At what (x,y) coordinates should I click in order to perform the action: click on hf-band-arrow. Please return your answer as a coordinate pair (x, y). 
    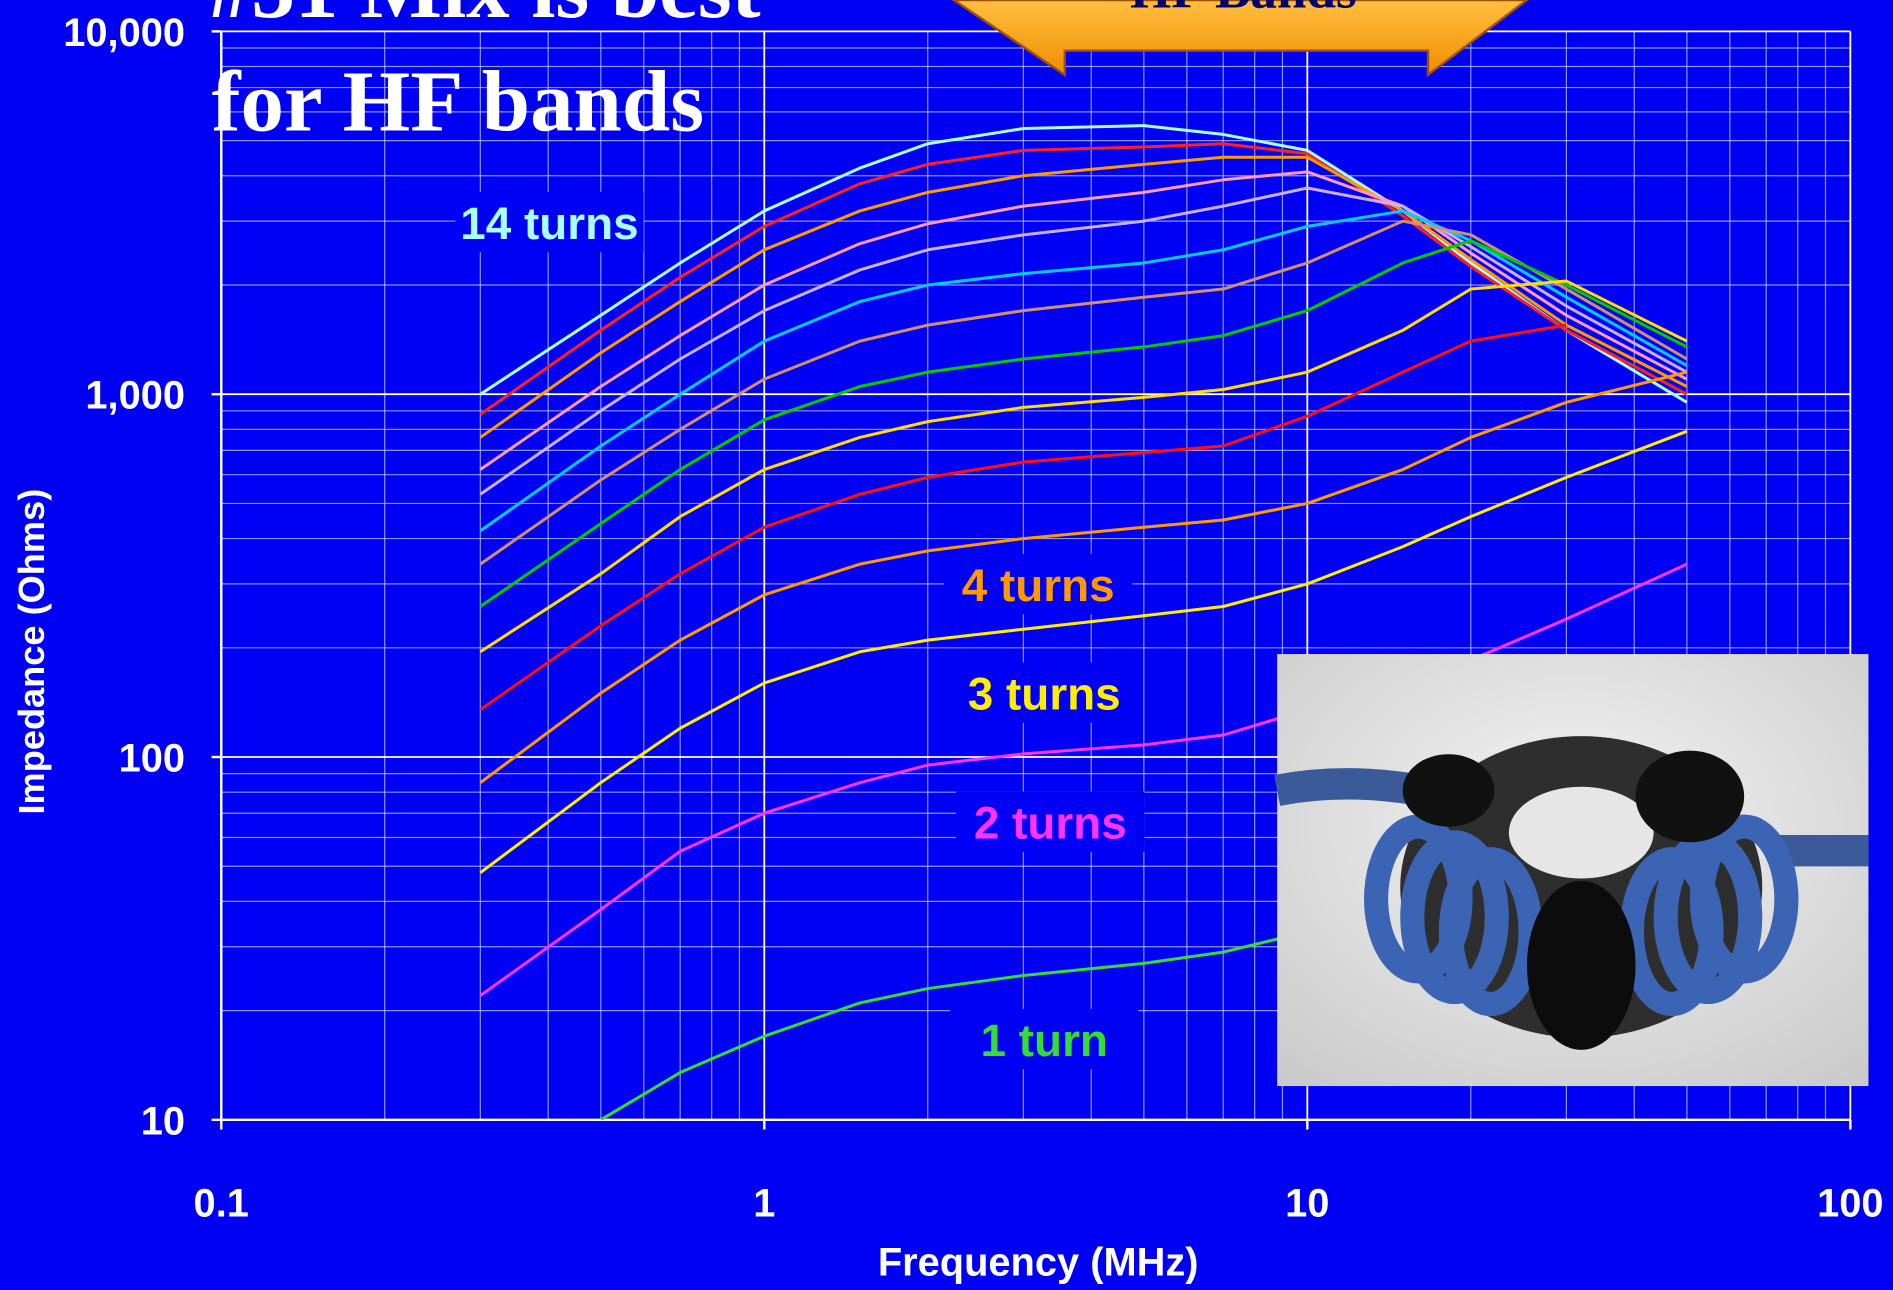
    Looking at the image, I should click on (1240, 39).